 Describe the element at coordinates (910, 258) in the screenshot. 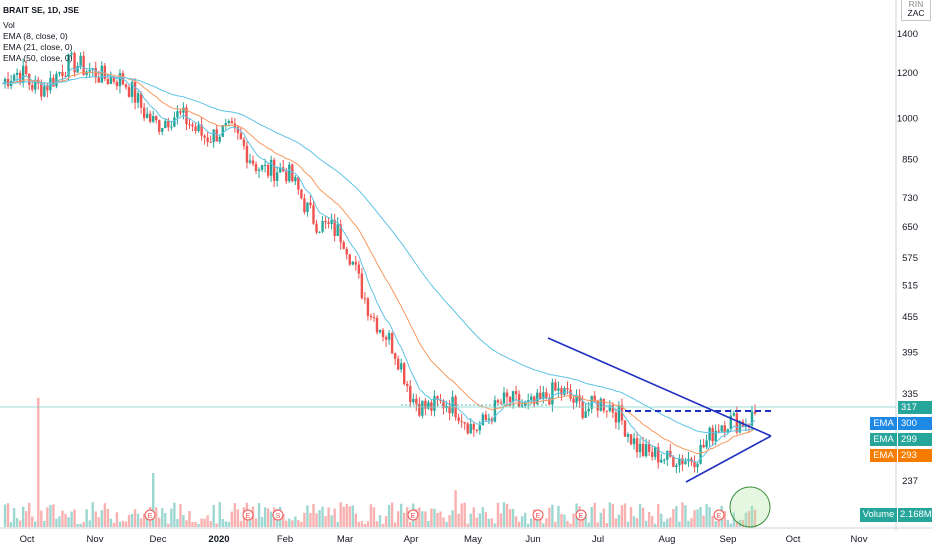

I see `price-tick-label: 575` at that location.